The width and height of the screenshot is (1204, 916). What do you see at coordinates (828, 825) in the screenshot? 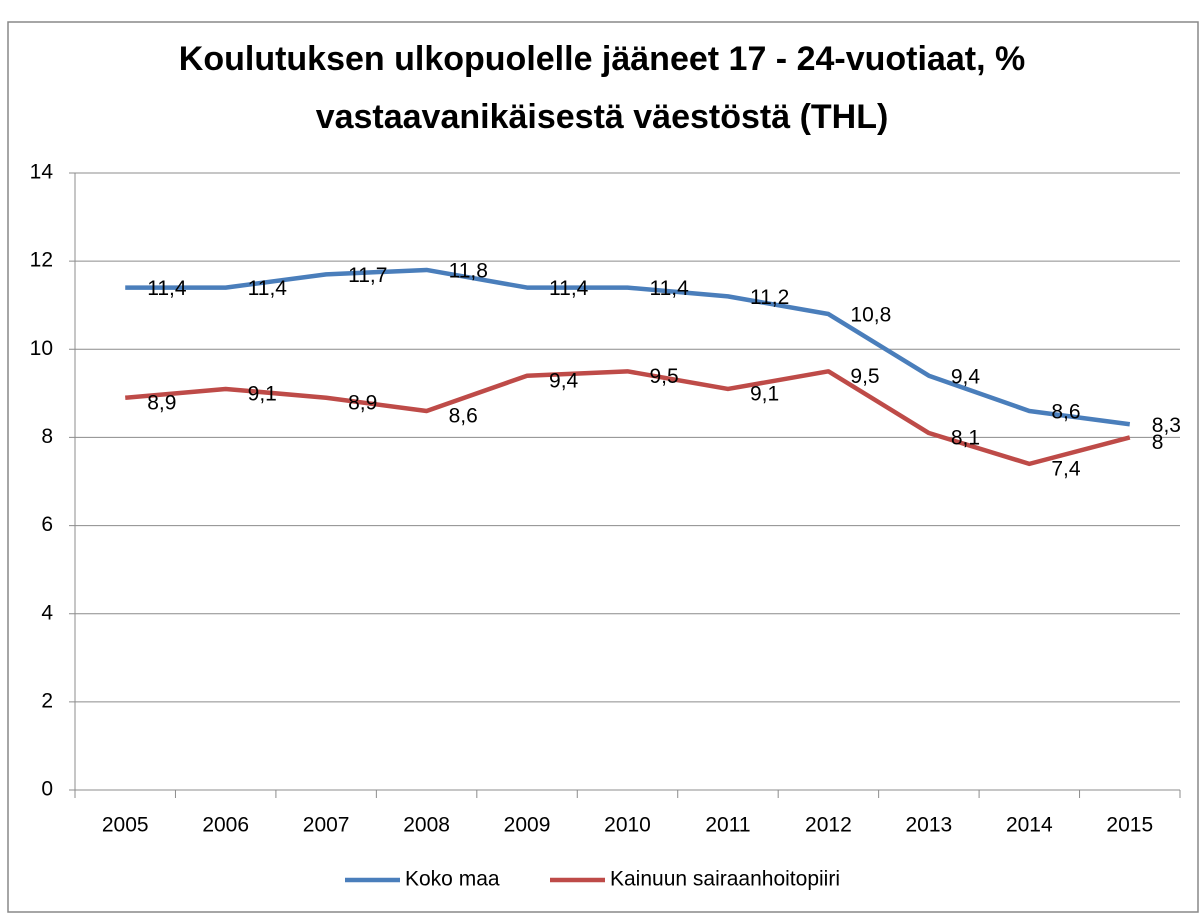
I see `x-tick-label: 2012` at bounding box center [828, 825].